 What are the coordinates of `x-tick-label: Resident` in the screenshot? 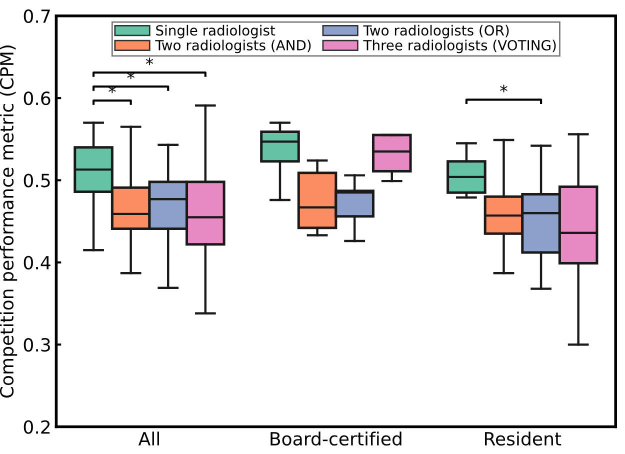 It's located at (523, 439).